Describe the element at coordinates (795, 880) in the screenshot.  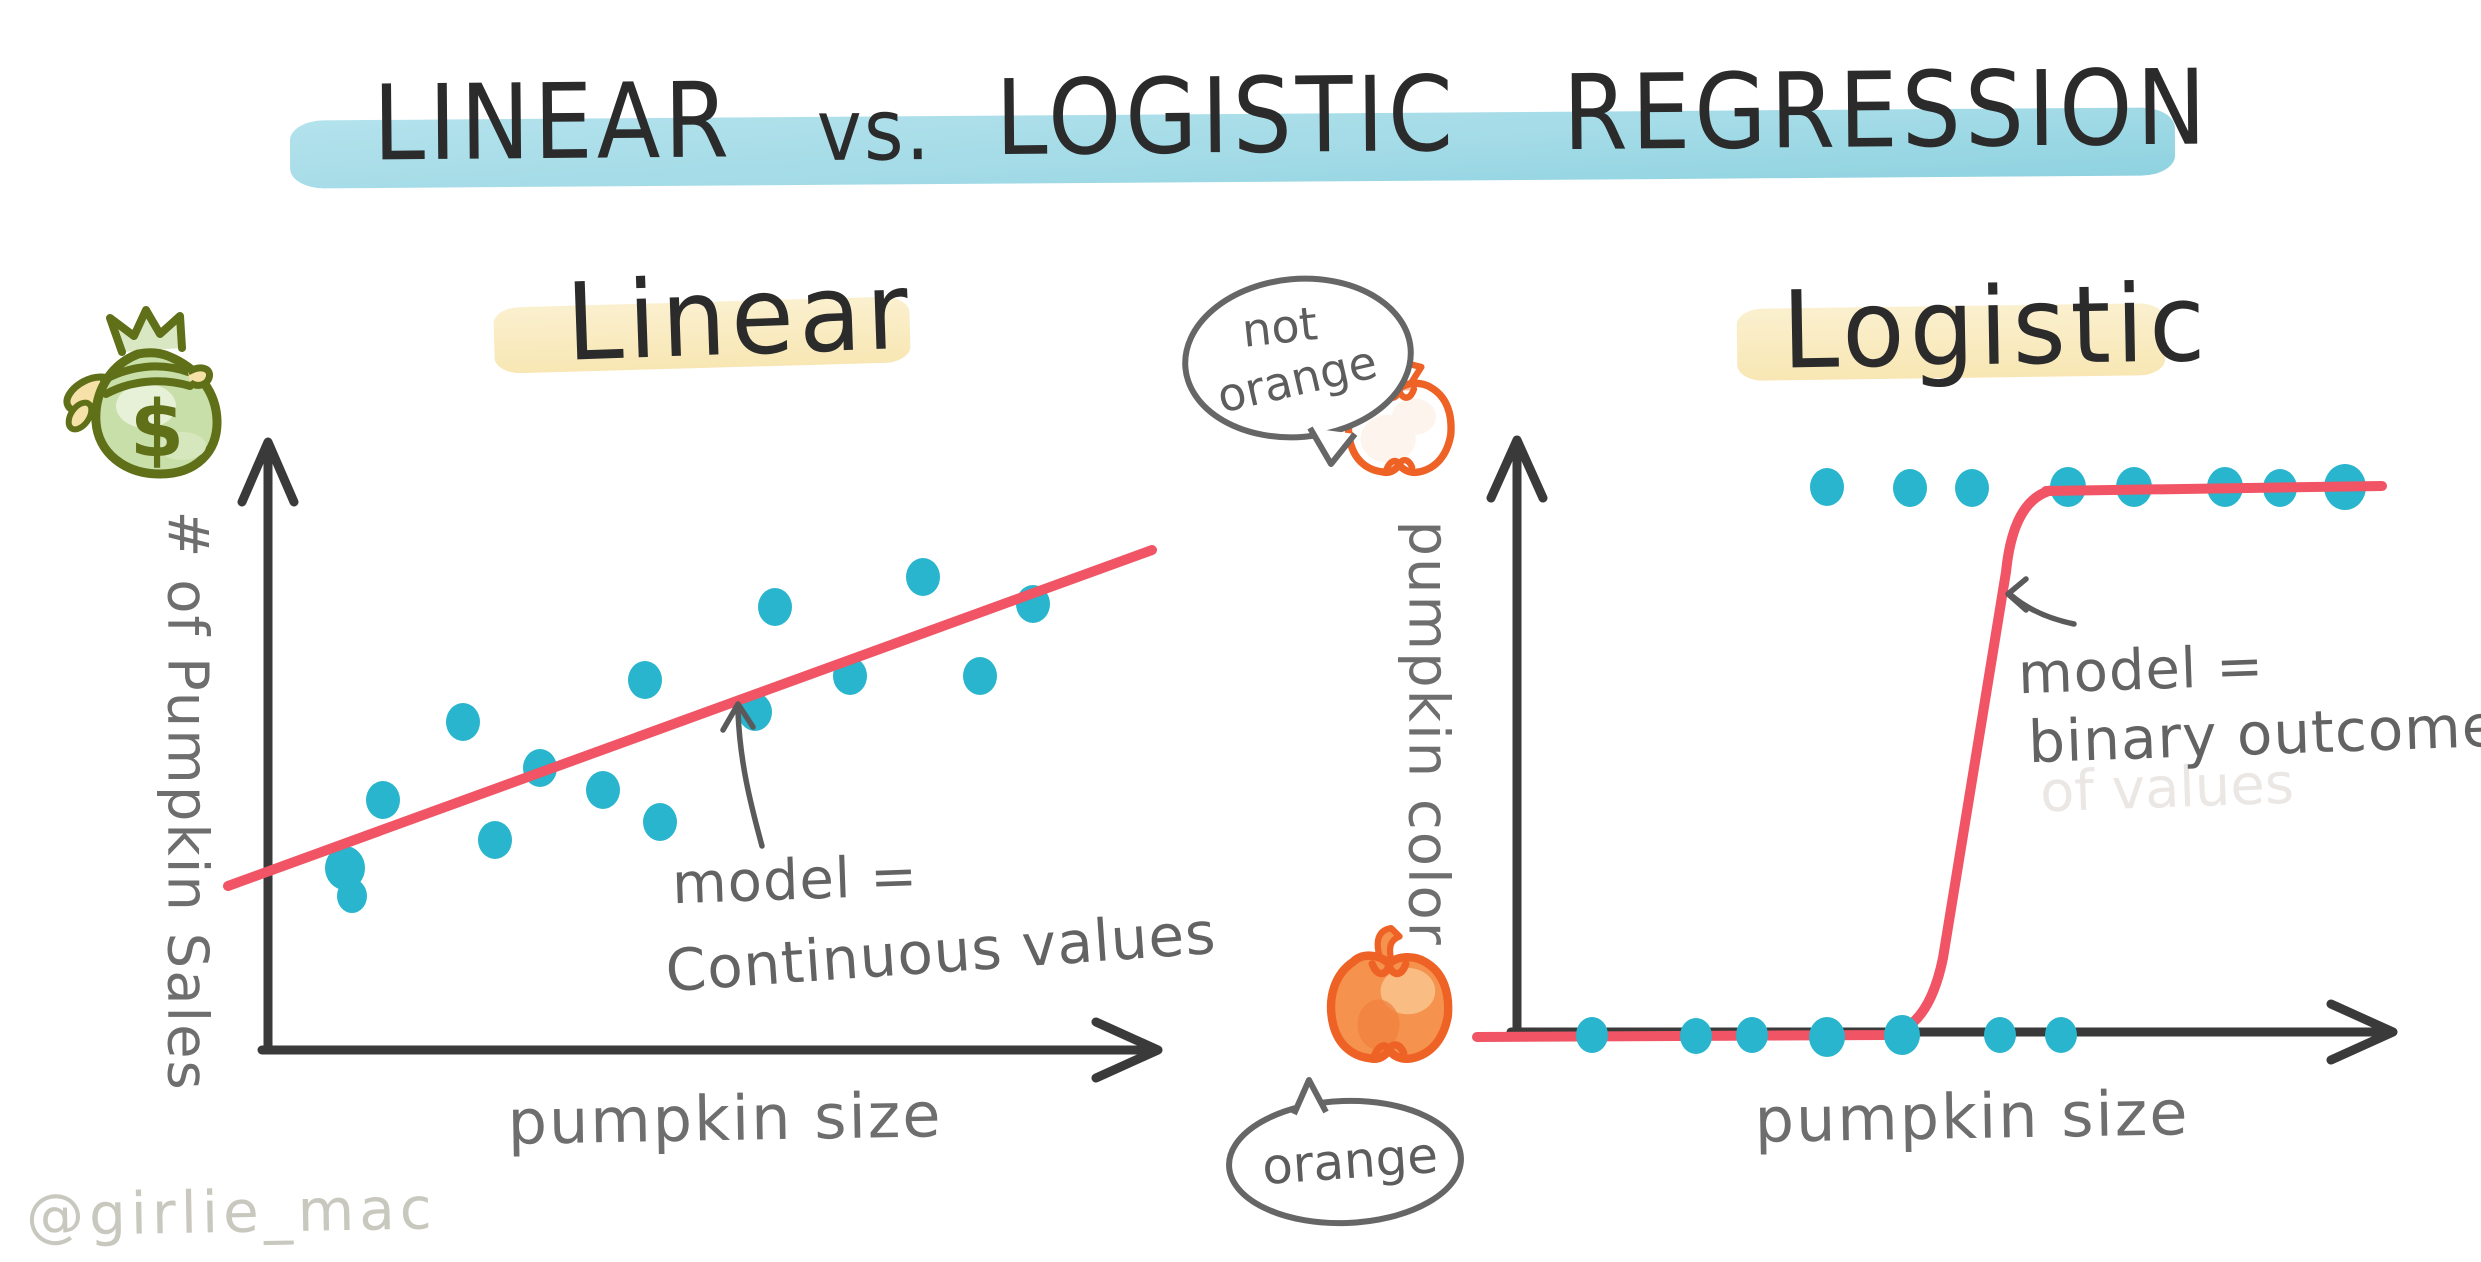
I see `linear-annotation-line1: model =` at that location.